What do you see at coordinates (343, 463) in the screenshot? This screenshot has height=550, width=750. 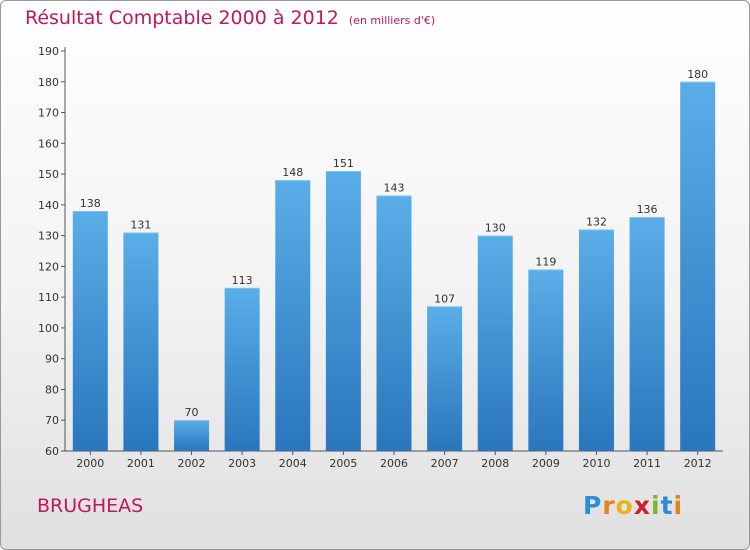 I see `x-tick-label: 2005` at bounding box center [343, 463].